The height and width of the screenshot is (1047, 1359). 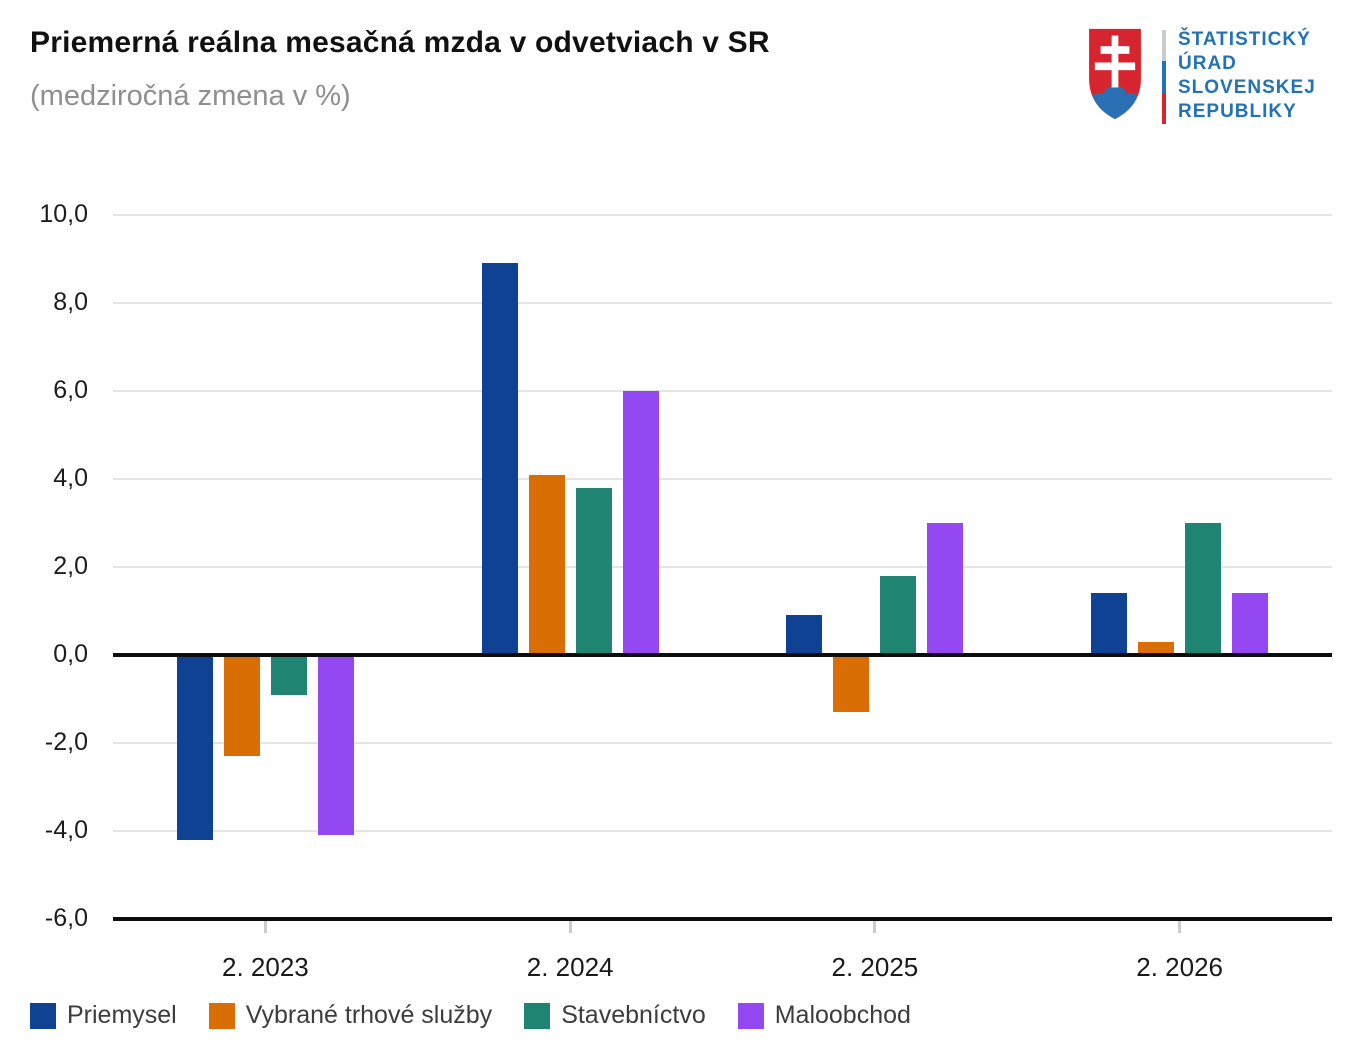 I want to click on y-axis-label-10: 10,0, so click(x=63, y=214).